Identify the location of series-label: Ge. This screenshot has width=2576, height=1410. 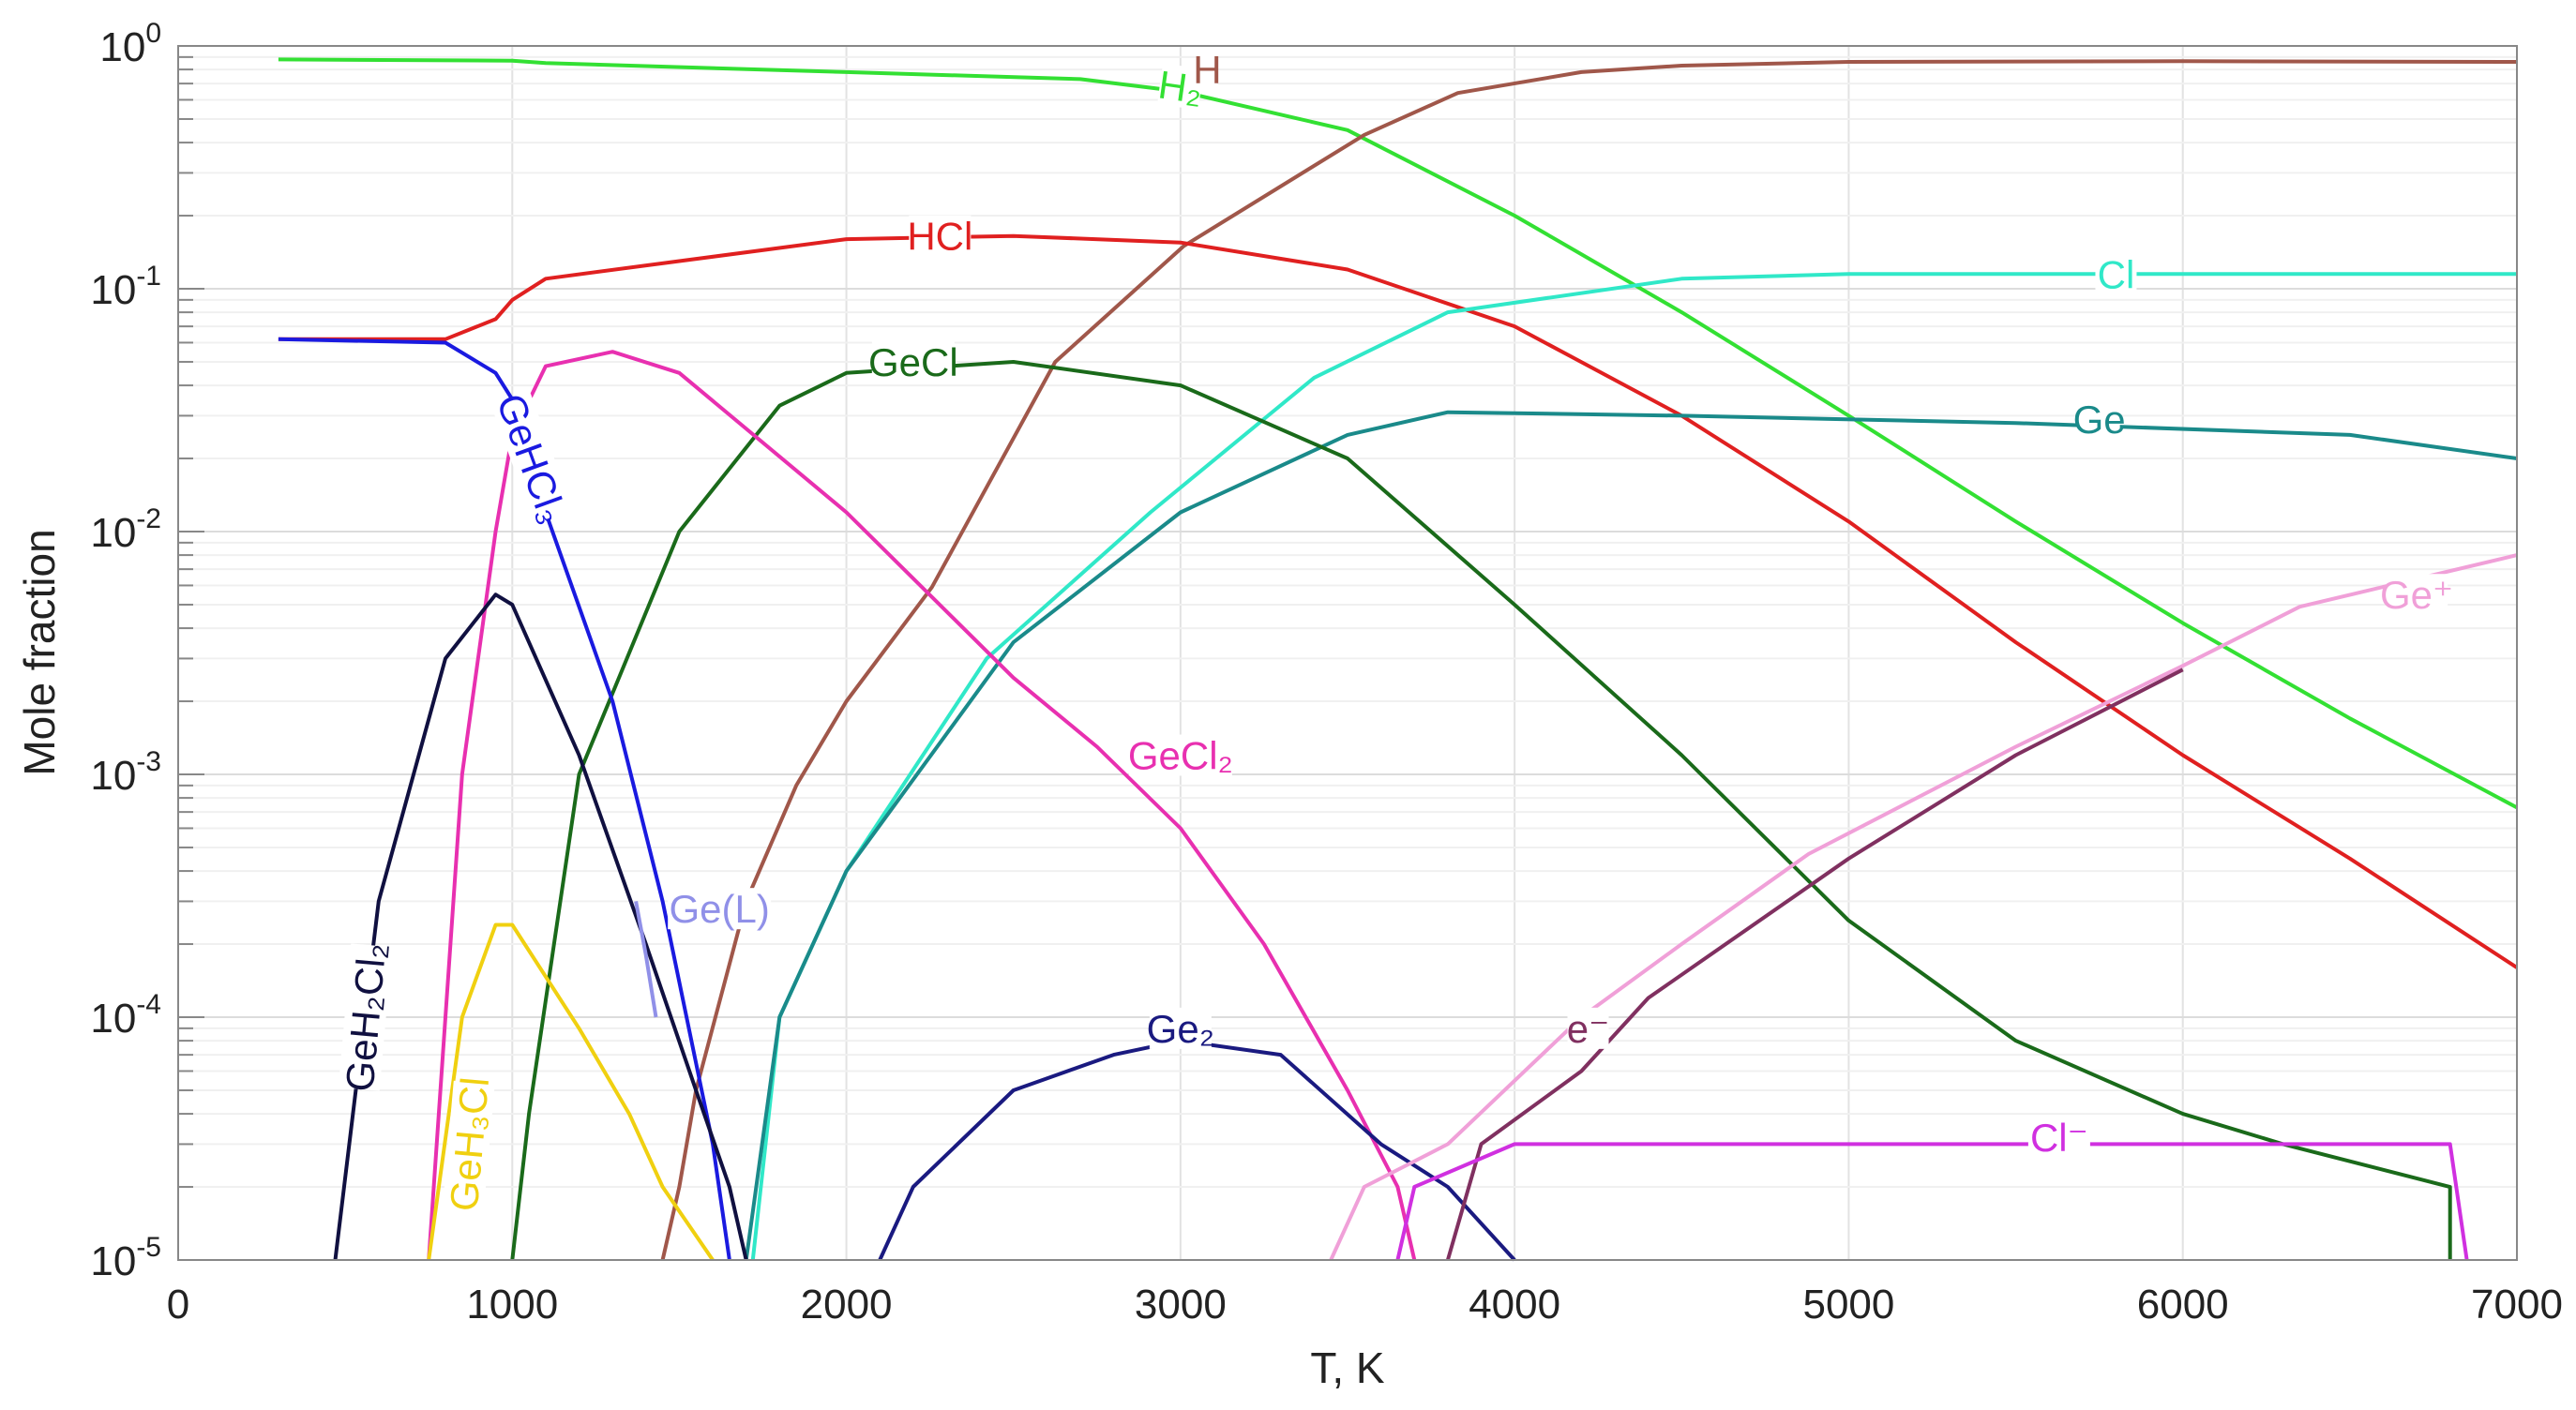
(2099, 420).